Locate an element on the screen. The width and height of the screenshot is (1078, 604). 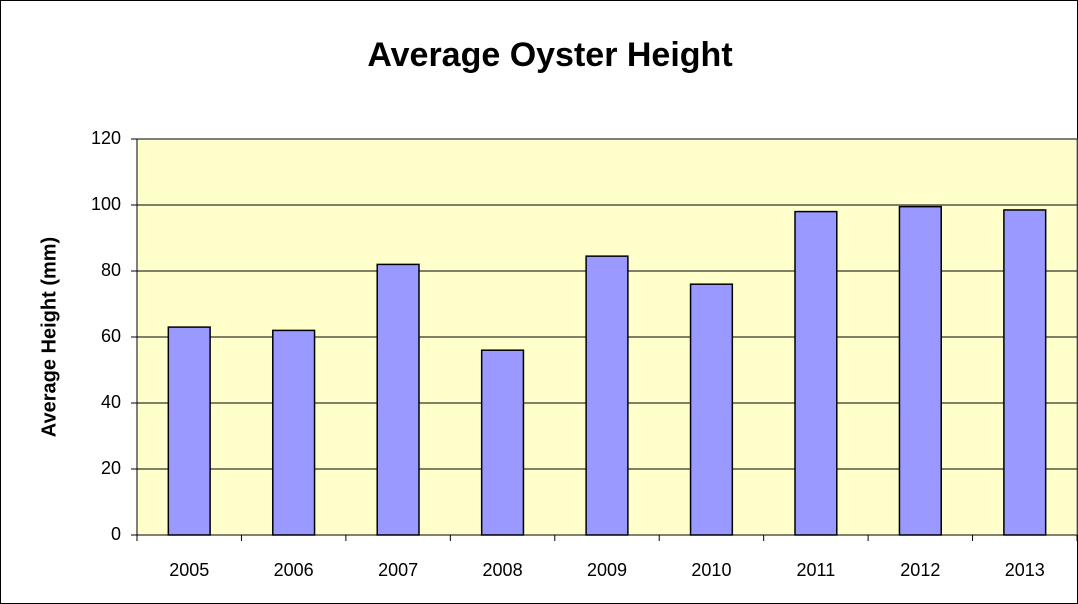
x-tick-label: 2010 is located at coordinates (711, 570).